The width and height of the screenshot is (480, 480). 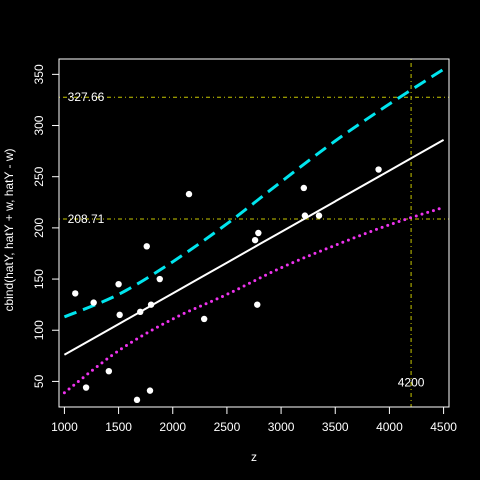 What do you see at coordinates (9, 229) in the screenshot?
I see `y-axis-label: cbind(hatY, hatY + w, hatY - w)` at bounding box center [9, 229].